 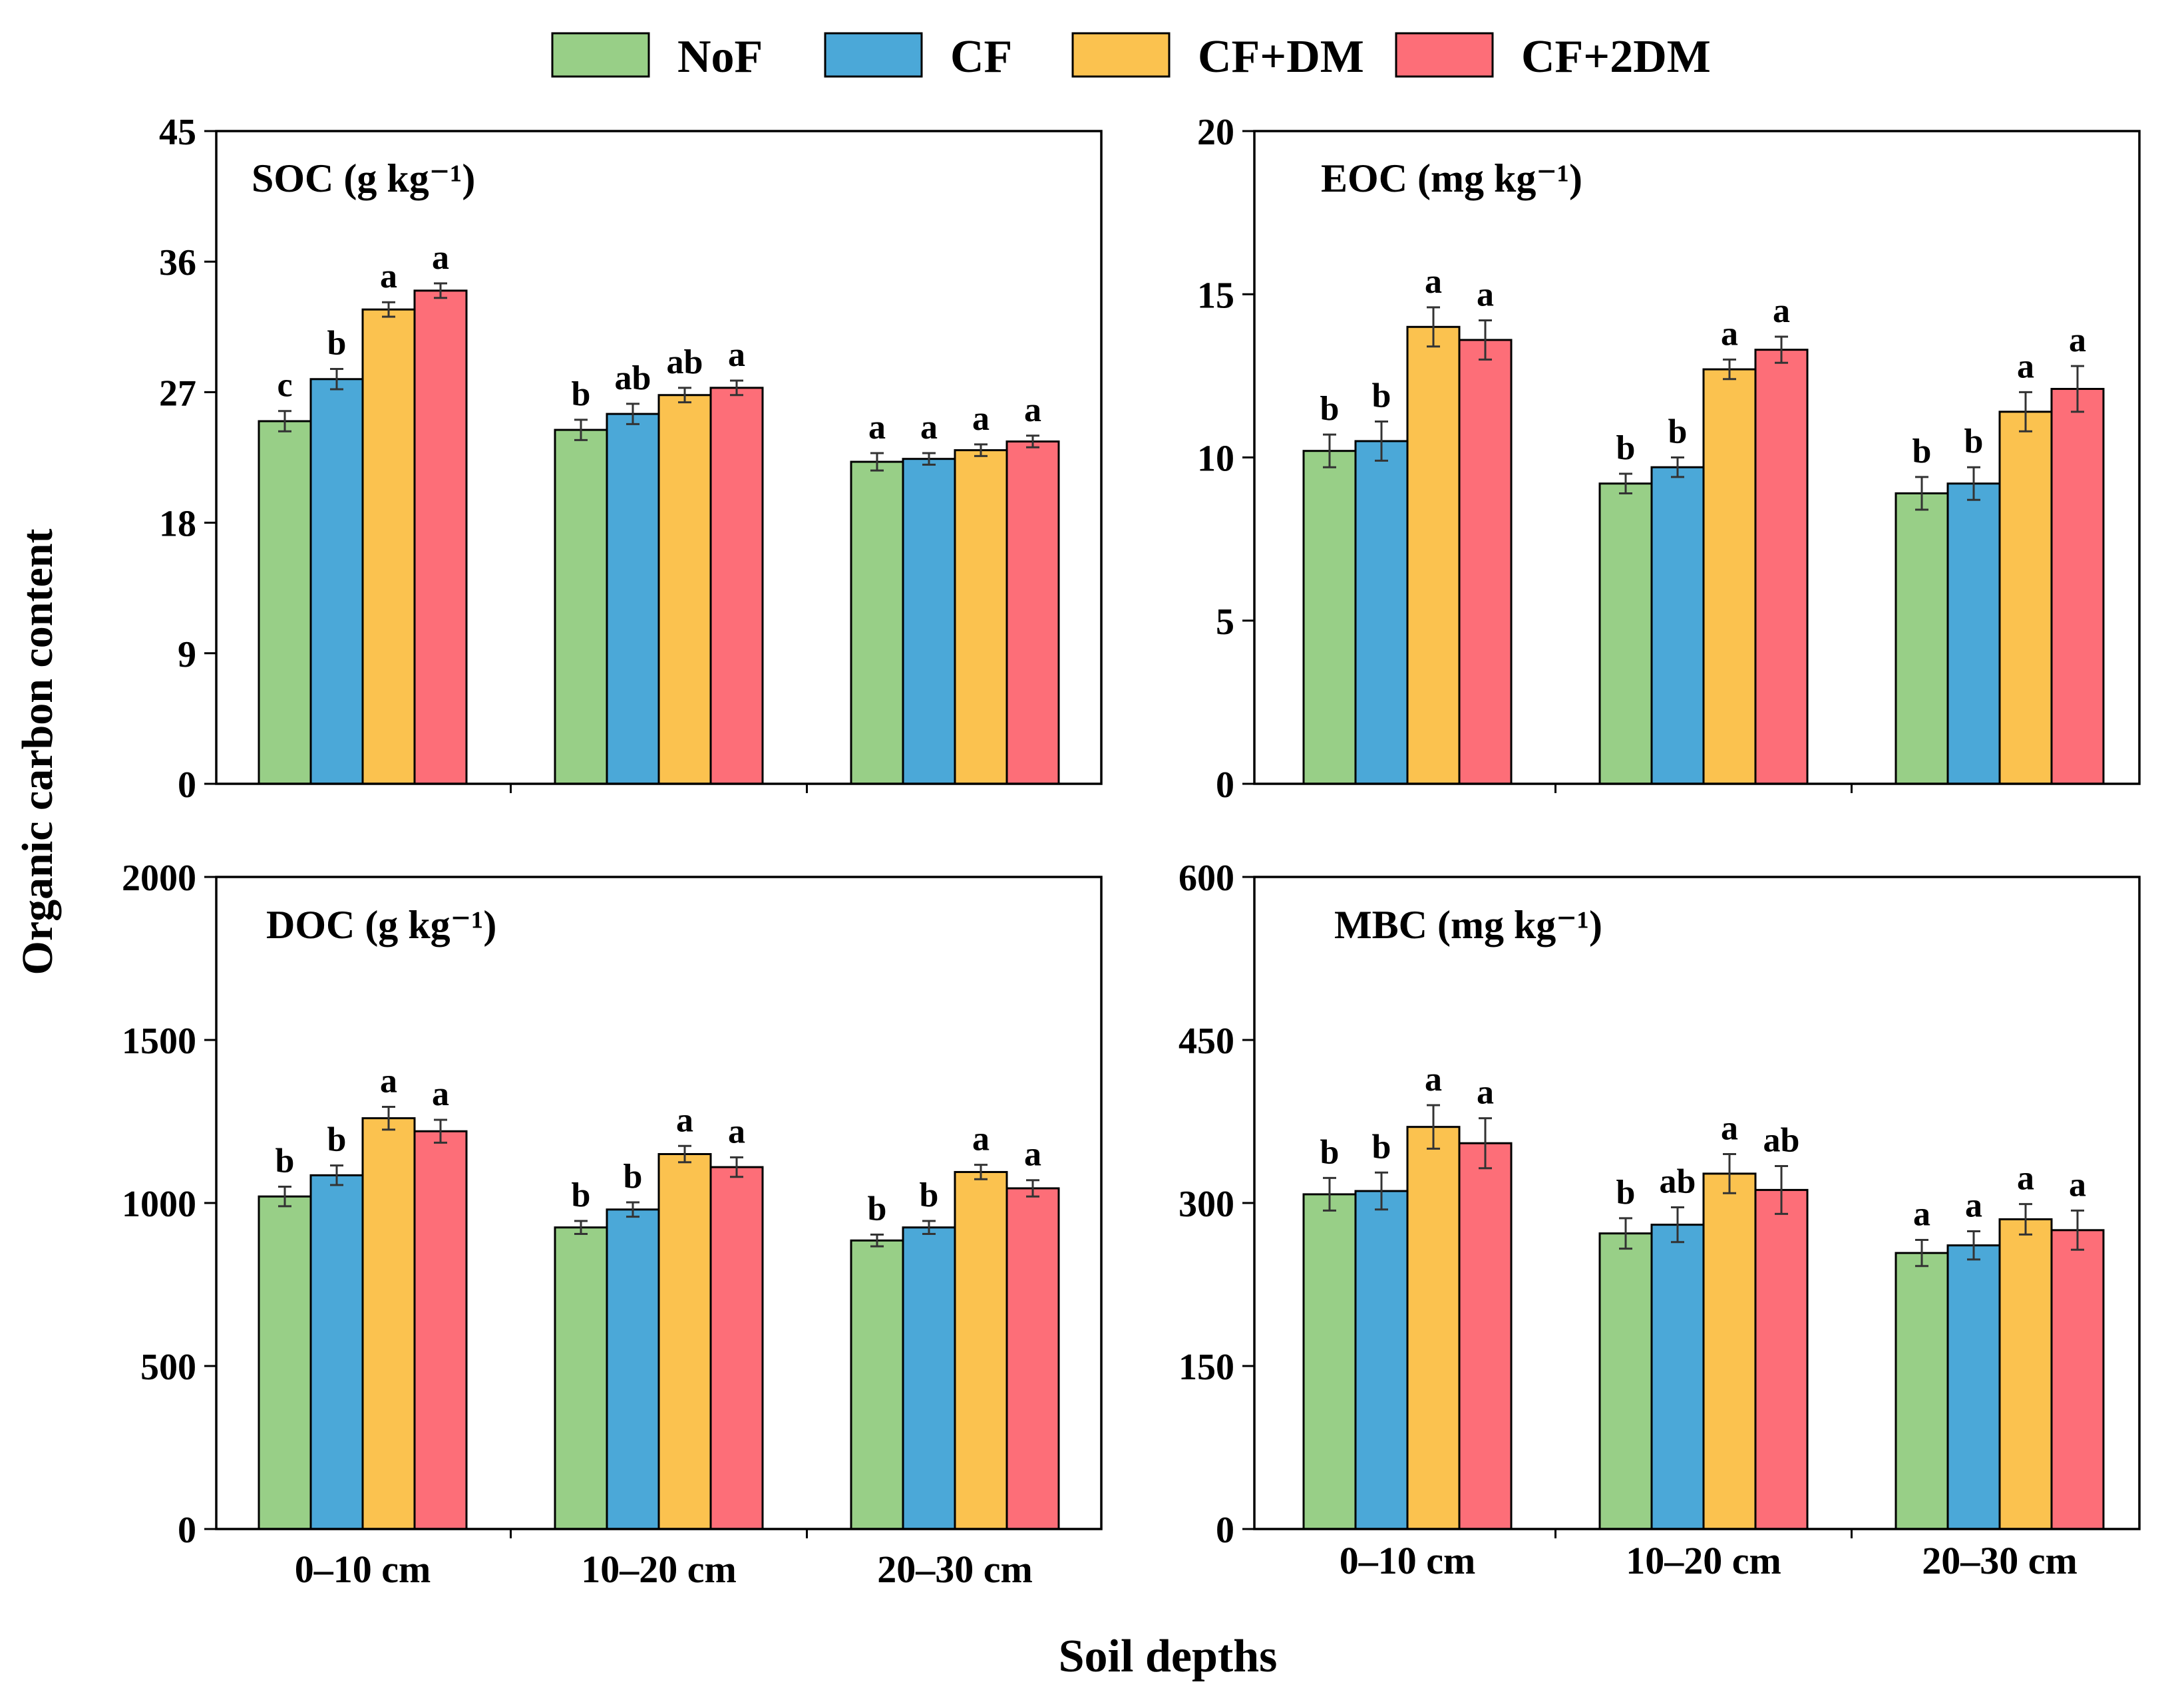 What do you see at coordinates (37, 752) in the screenshot?
I see `y-axis-title: Organic carbon content` at bounding box center [37, 752].